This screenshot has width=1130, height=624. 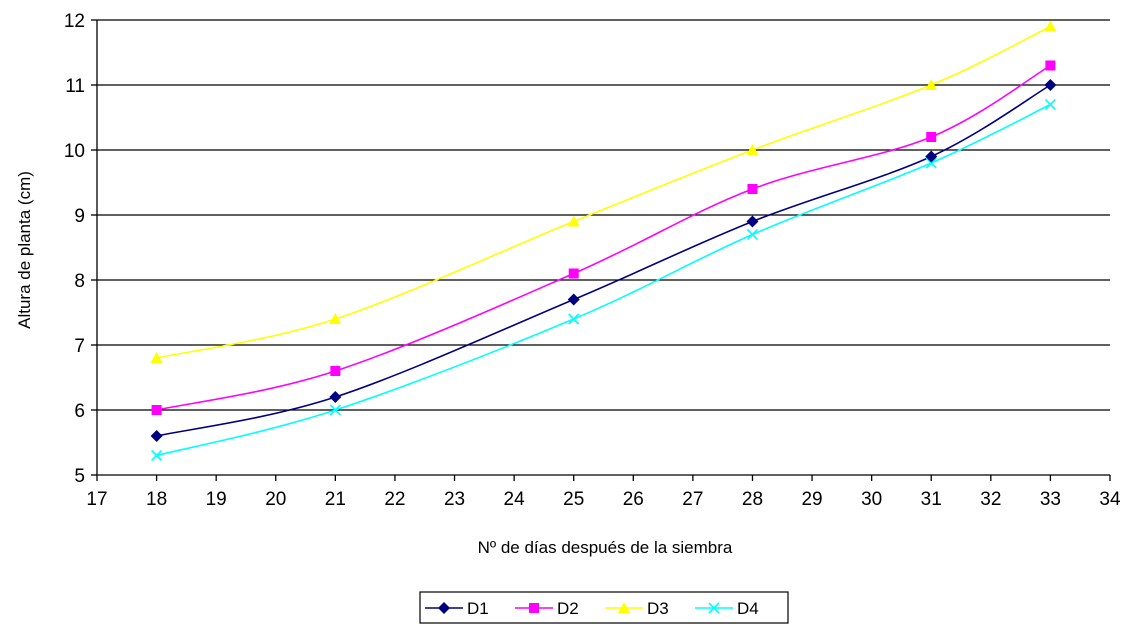 What do you see at coordinates (79, 281) in the screenshot?
I see `y-tick-label: 8` at bounding box center [79, 281].